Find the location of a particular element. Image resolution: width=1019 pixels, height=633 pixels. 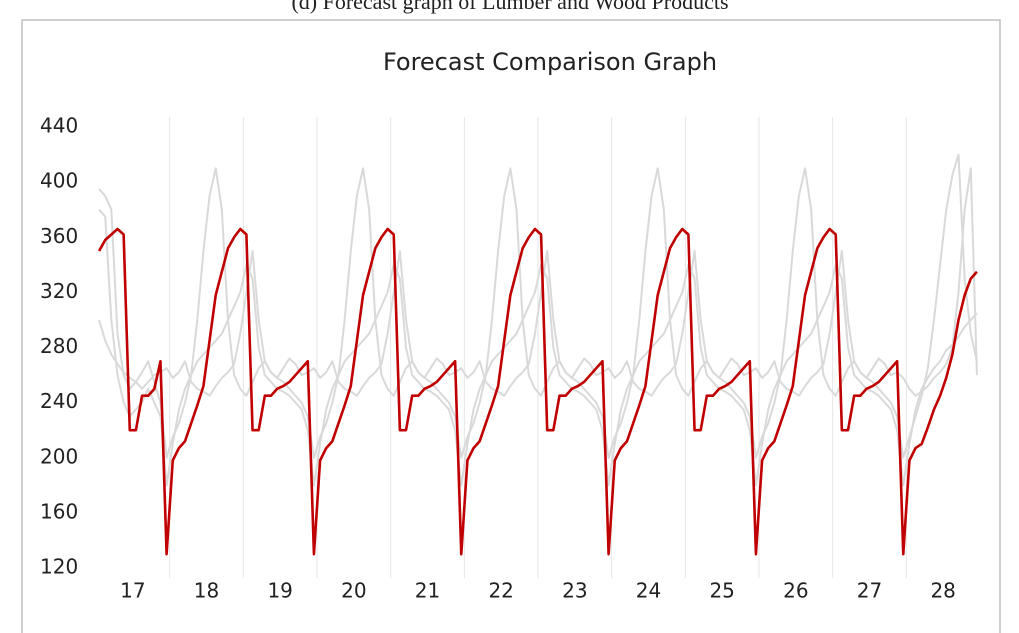

y-tick-label: 360 is located at coordinates (59, 236).